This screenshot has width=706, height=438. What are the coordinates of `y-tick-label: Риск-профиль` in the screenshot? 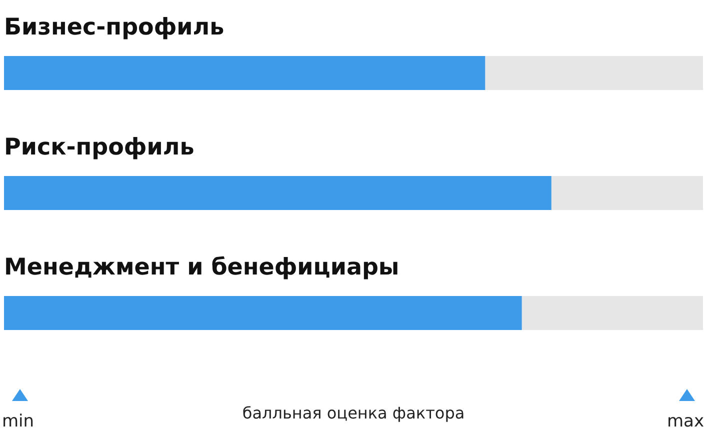 It's located at (99, 147).